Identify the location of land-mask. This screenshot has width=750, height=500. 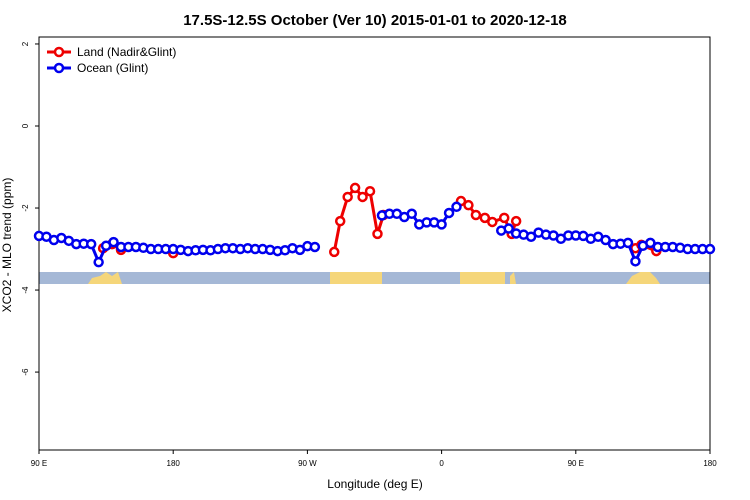
(374, 278).